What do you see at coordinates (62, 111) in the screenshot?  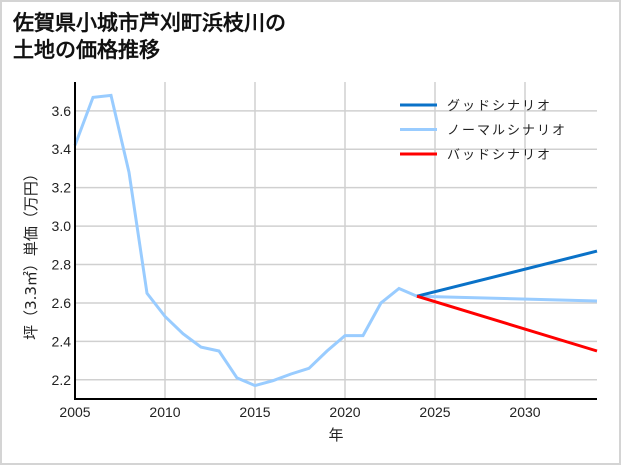 I see `y-tick-label: 3.6` at bounding box center [62, 111].